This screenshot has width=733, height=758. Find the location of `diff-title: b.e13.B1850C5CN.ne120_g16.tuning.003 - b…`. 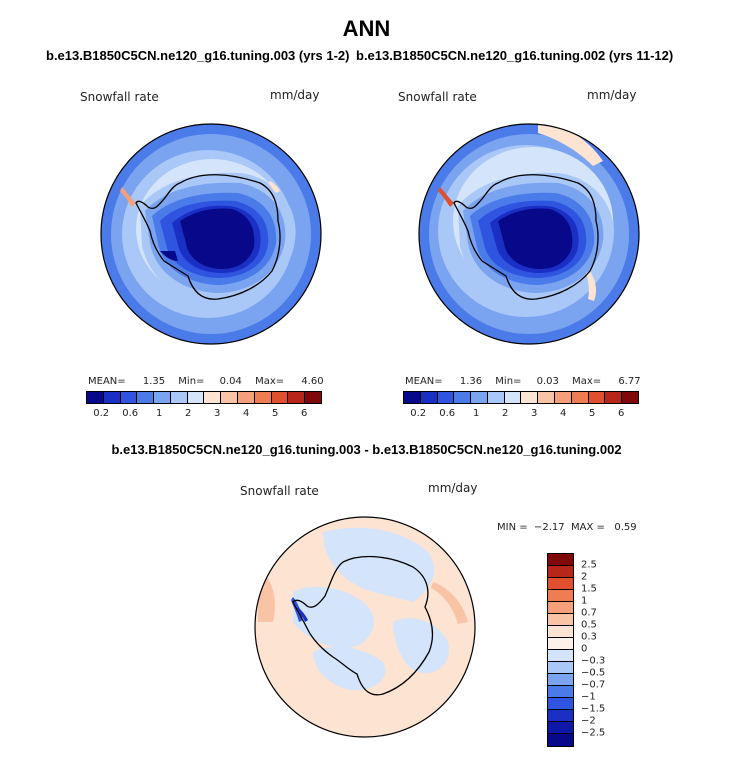

diff-title: b.e13.B1850C5CN.ne120_g16.tuning.003 - b… is located at coordinates (366, 449).